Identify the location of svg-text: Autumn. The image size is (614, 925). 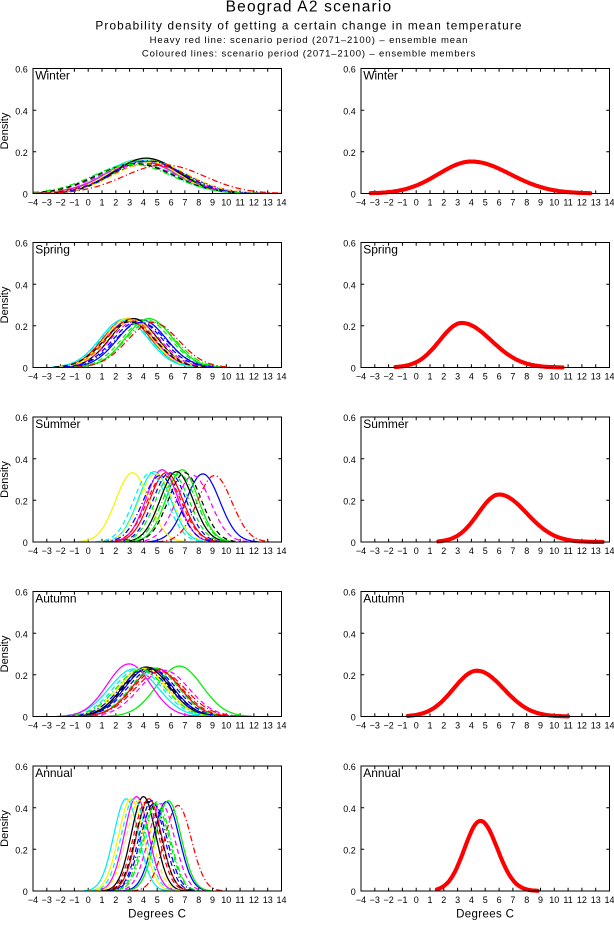
(55, 599).